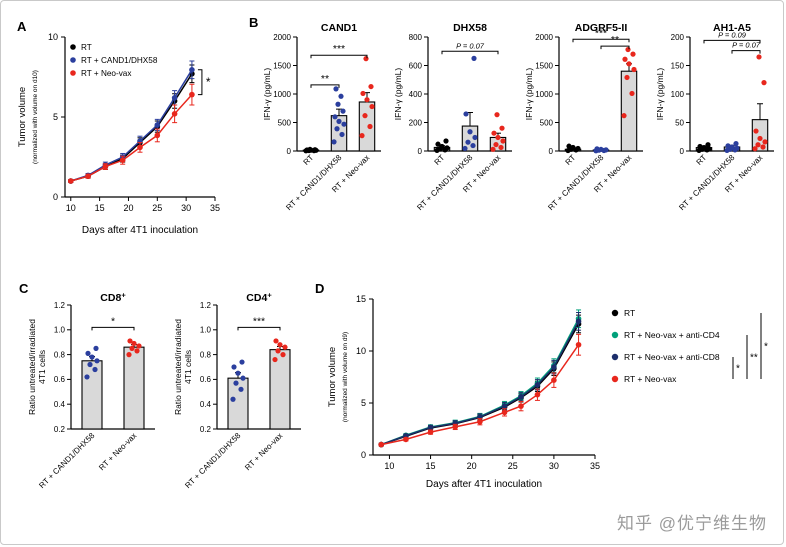  I want to click on svg-text: RT + Neo-vax + anti-CD4, so click(672, 335).